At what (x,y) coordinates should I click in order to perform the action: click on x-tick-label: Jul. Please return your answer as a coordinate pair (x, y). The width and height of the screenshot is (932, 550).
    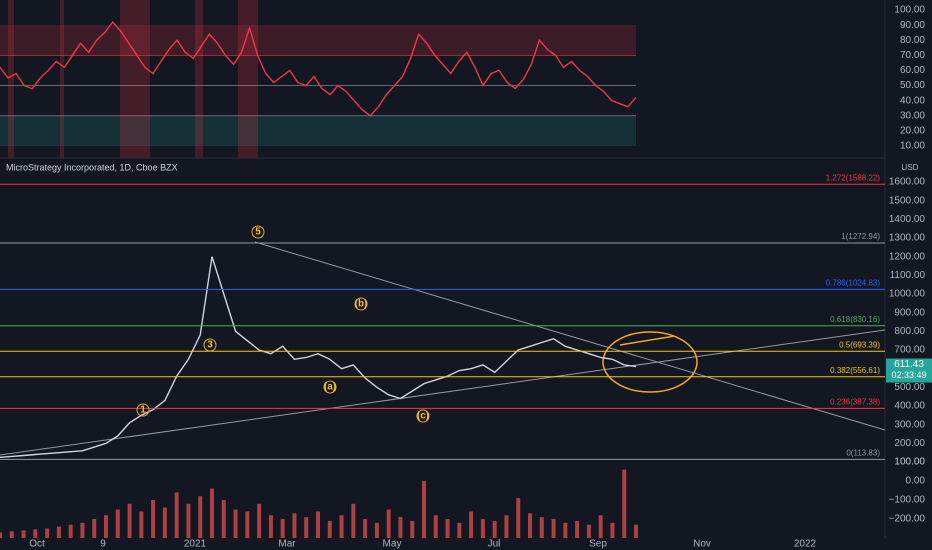
    Looking at the image, I should click on (494, 544).